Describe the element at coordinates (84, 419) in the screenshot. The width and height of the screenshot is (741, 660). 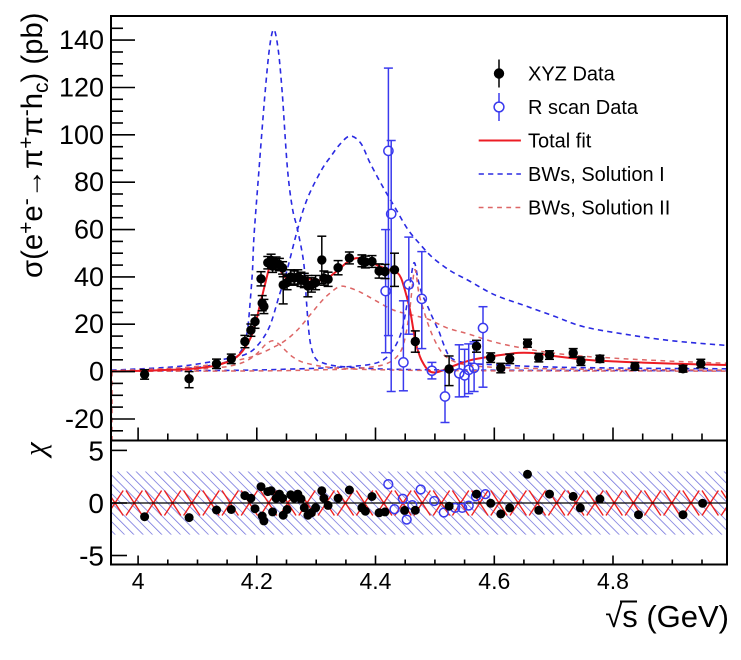
I see `svg-text: -20` at that location.